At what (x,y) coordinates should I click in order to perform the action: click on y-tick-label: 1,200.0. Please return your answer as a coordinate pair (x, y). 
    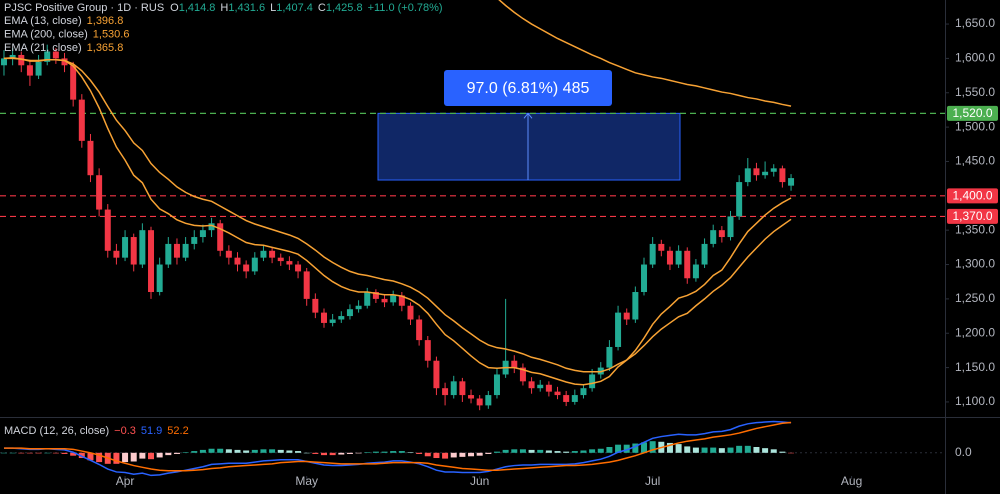
    Looking at the image, I should click on (975, 332).